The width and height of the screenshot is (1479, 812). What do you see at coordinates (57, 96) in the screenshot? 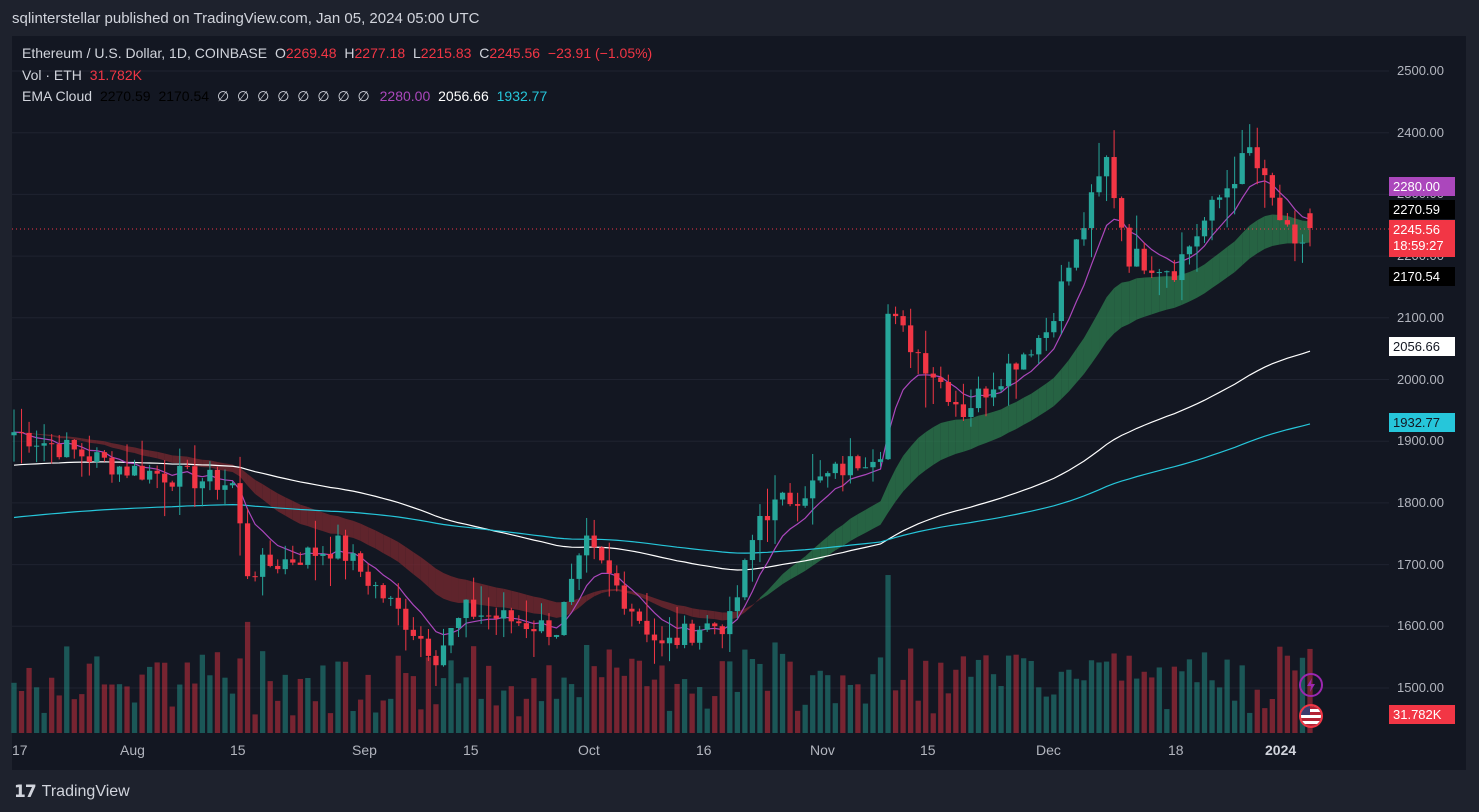
I see `ema-label: EMA Cloud` at bounding box center [57, 96].